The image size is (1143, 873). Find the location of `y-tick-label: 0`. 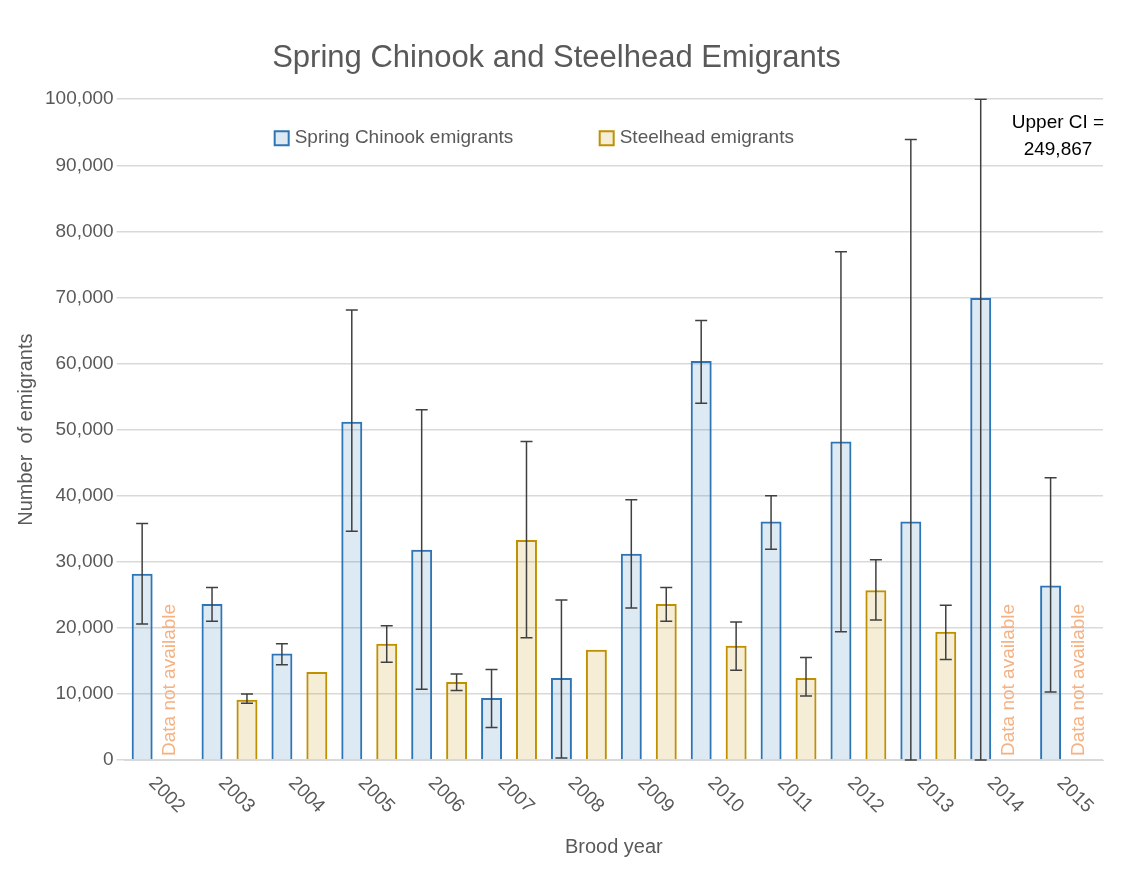

y-tick-label: 0 is located at coordinates (108, 759).